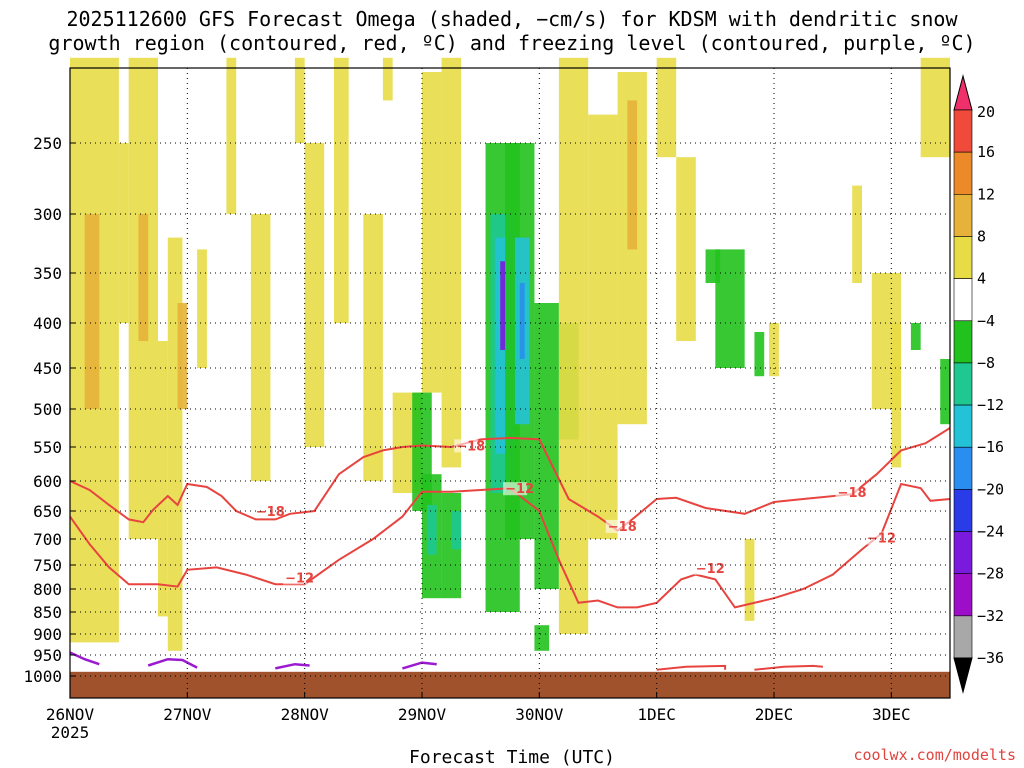 Image resolution: width=1024 pixels, height=768 pixels. What do you see at coordinates (47, 447) in the screenshot?
I see `y-tick-label: 550` at bounding box center [47, 447].